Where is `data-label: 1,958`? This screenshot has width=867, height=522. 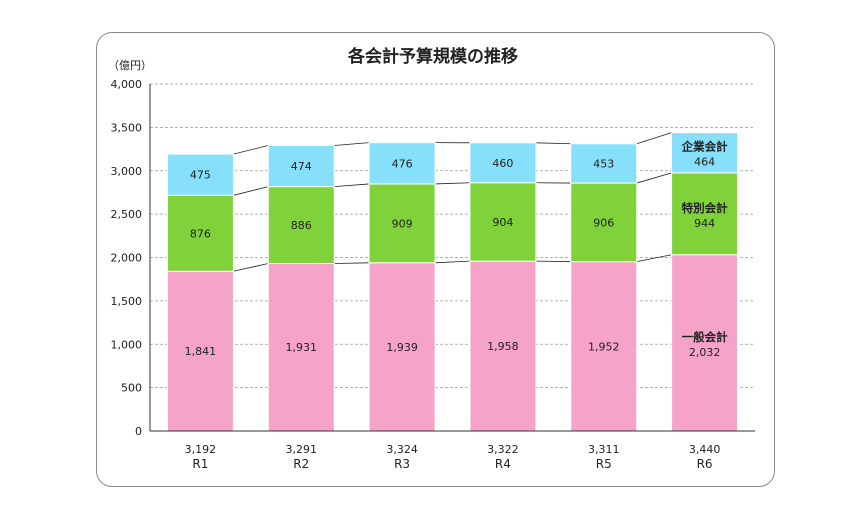 data-label: 1,958 is located at coordinates (503, 346).